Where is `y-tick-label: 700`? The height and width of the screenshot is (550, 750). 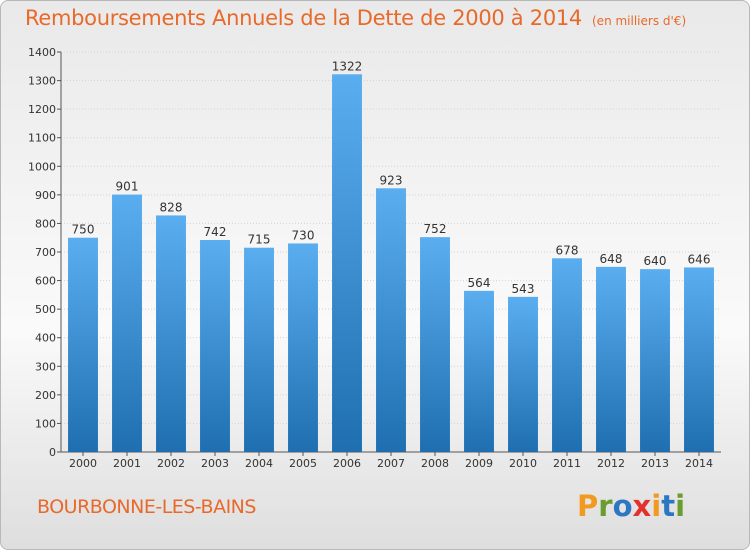
y-tick-label: 700 is located at coordinates (45, 252).